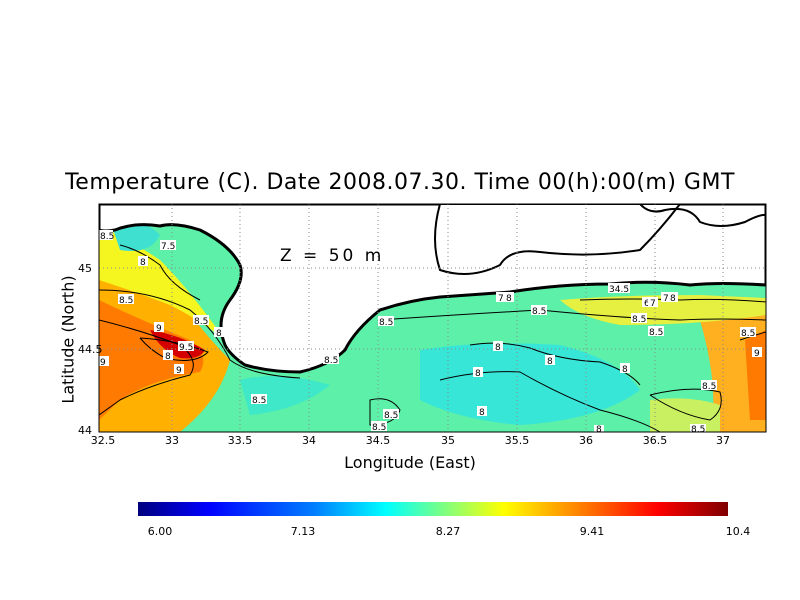  Describe the element at coordinates (103, 440) in the screenshot. I see `x-tick-label: 32.5` at that location.